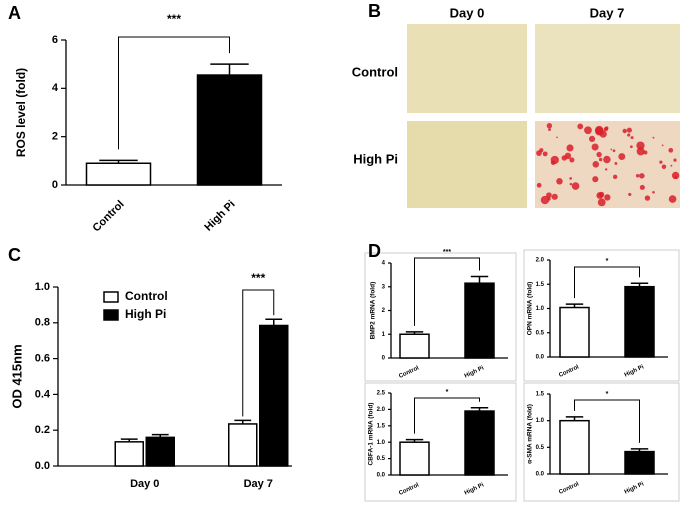 This screenshot has height=519, width=685. What do you see at coordinates (258, 484) in the screenshot?
I see `x-tick-label: Day 7` at bounding box center [258, 484].